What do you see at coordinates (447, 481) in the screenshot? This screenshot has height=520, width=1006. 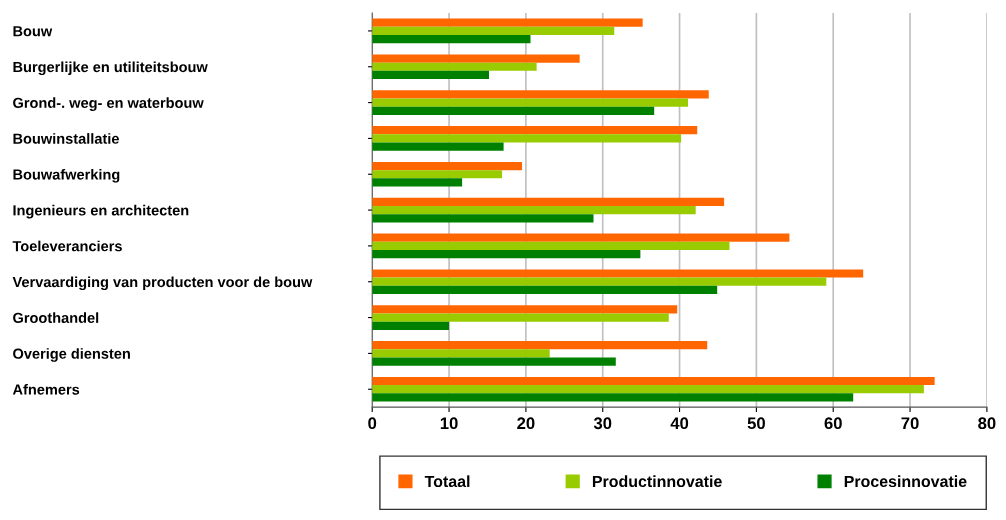 I see `legend-label: Totaal` at bounding box center [447, 481].